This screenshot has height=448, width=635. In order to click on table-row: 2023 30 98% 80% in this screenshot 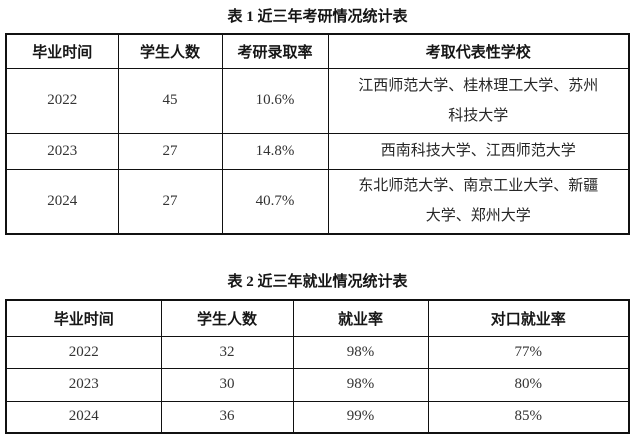, I will do `click(317, 384)`.